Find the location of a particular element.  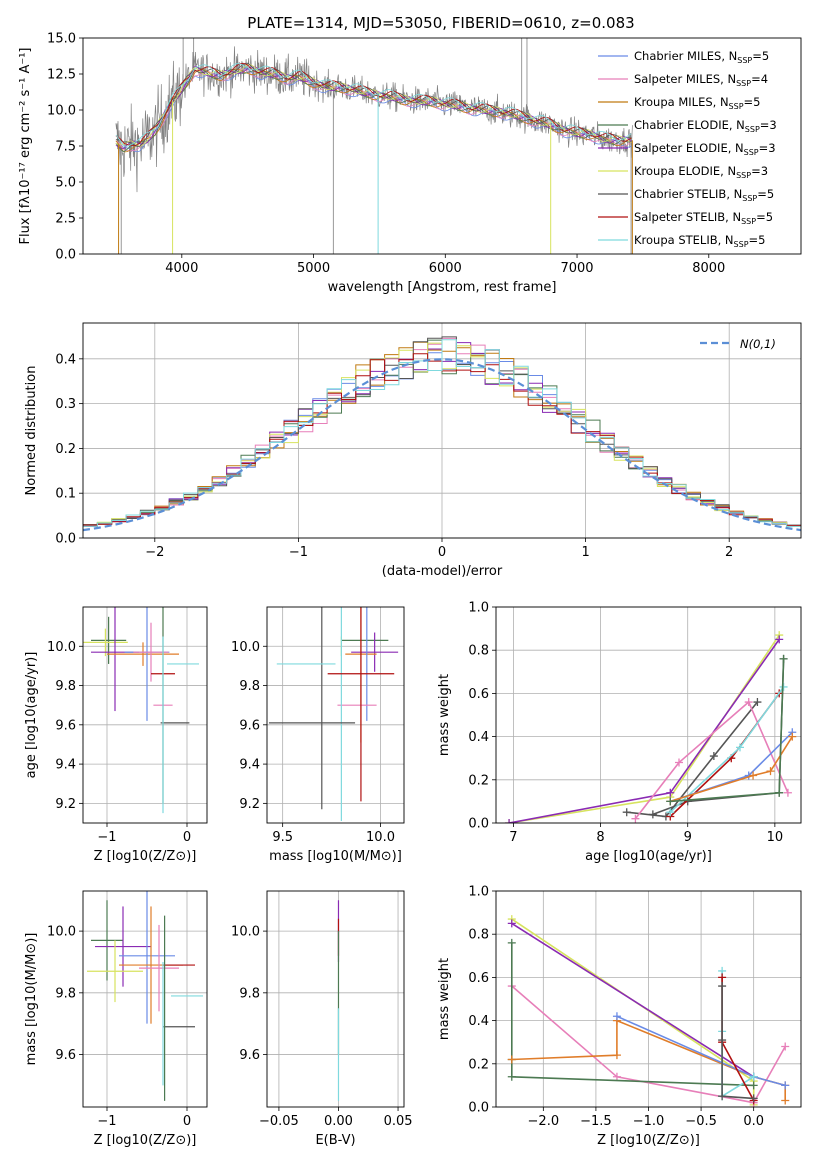

weight-line-chabrier_elodie is located at coordinates (632, 1014).